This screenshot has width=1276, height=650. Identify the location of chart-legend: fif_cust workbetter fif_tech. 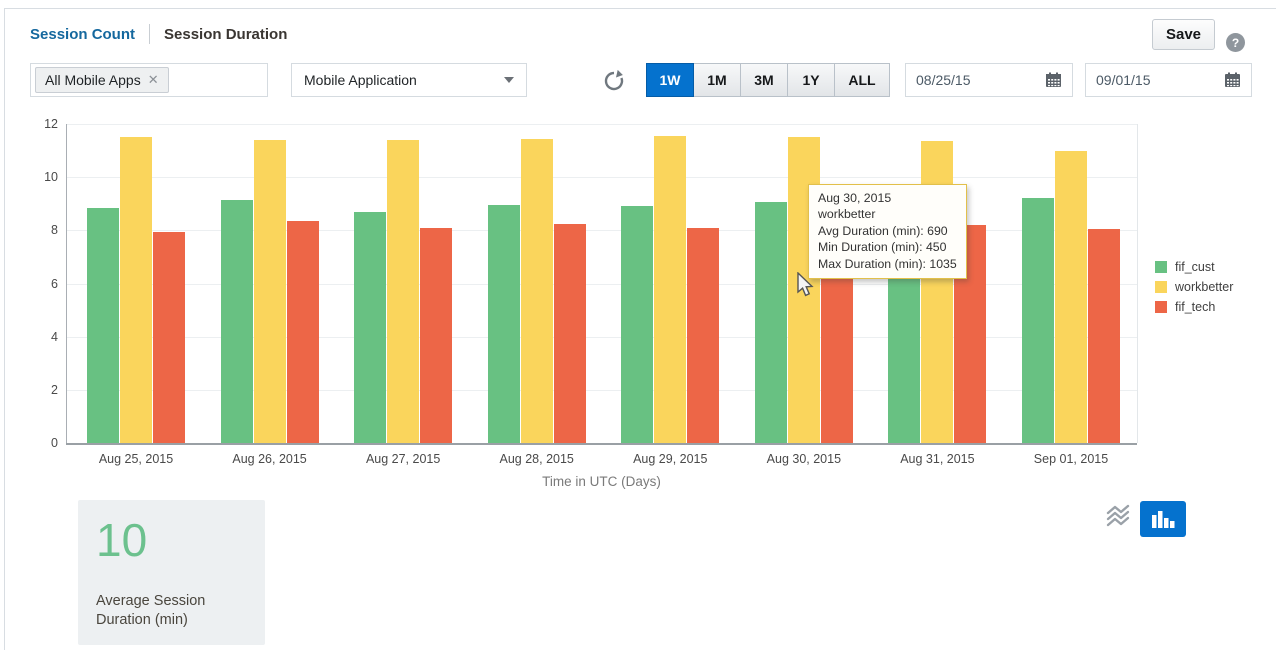
(1194, 287).